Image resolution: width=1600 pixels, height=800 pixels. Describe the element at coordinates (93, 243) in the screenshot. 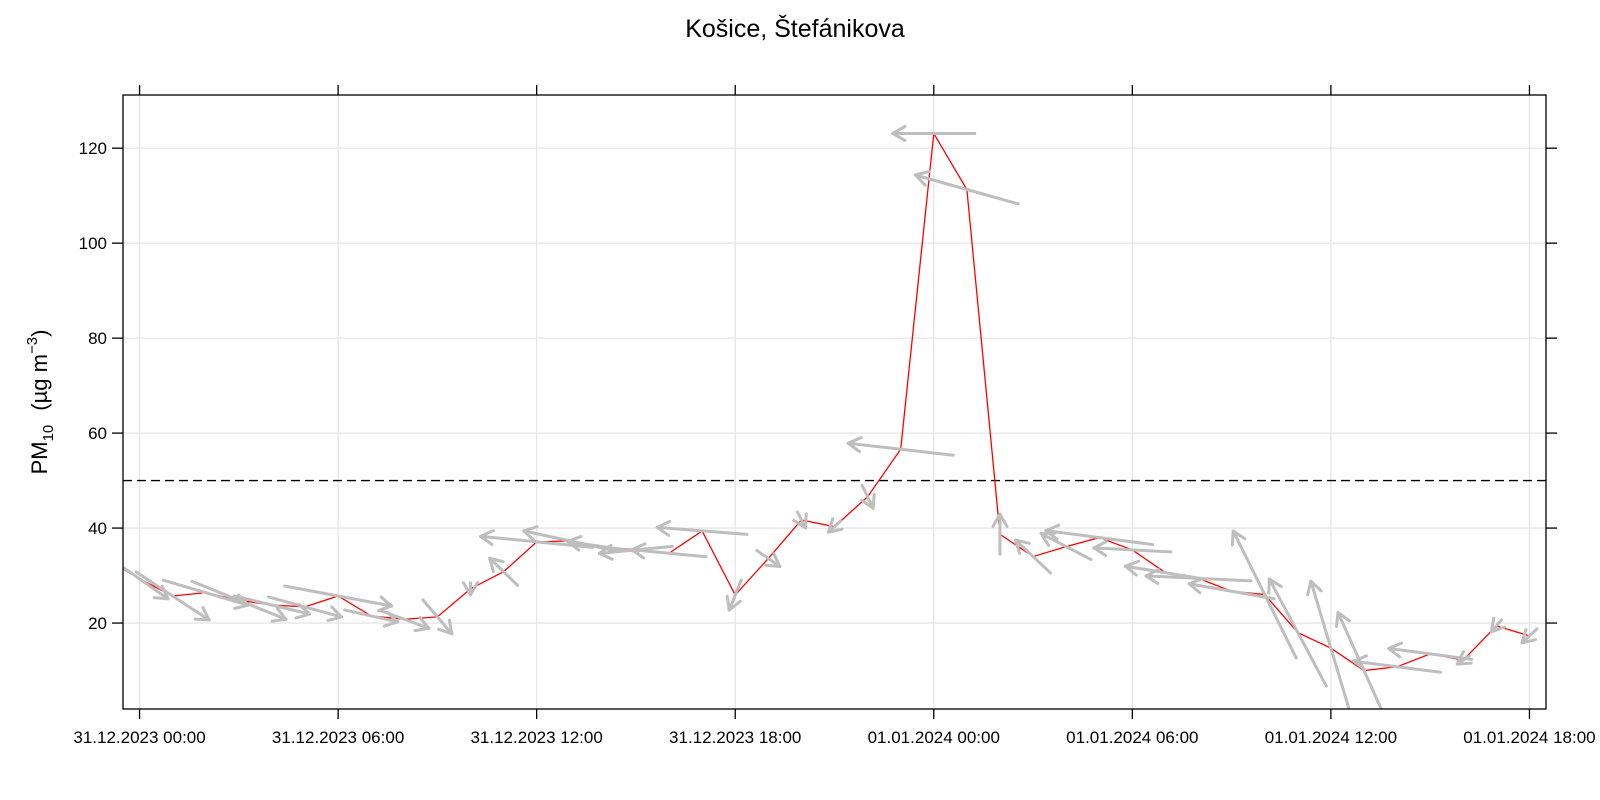

I see `y-tick-label: 100` at that location.